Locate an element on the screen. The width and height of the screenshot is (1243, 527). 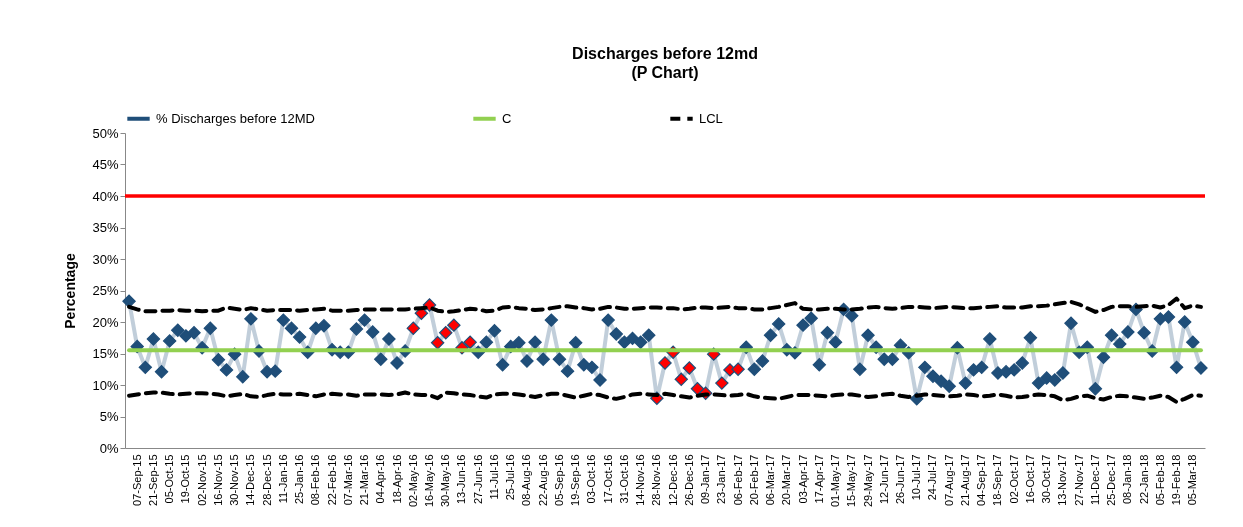
y-tick-label: 30% is located at coordinates (105, 259).